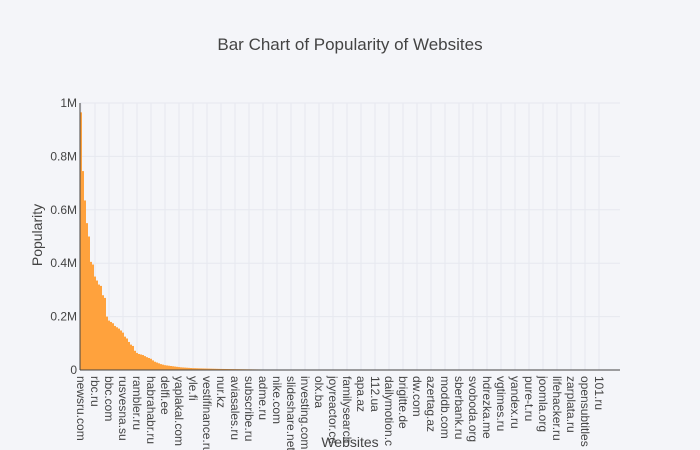 The image size is (700, 450). Describe the element at coordinates (459, 407) in the screenshot. I see `x-tick-label: sberbank.ru` at that location.